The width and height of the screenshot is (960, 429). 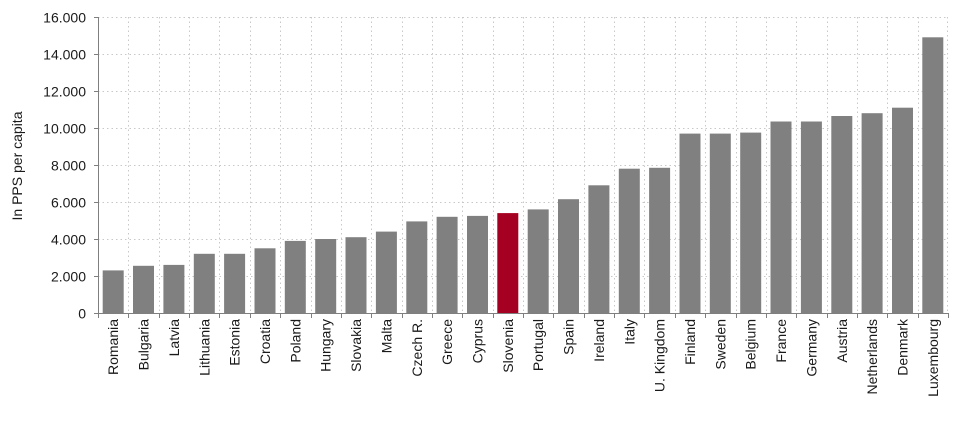 What do you see at coordinates (568, 256) in the screenshot?
I see `bar-spain` at bounding box center [568, 256].